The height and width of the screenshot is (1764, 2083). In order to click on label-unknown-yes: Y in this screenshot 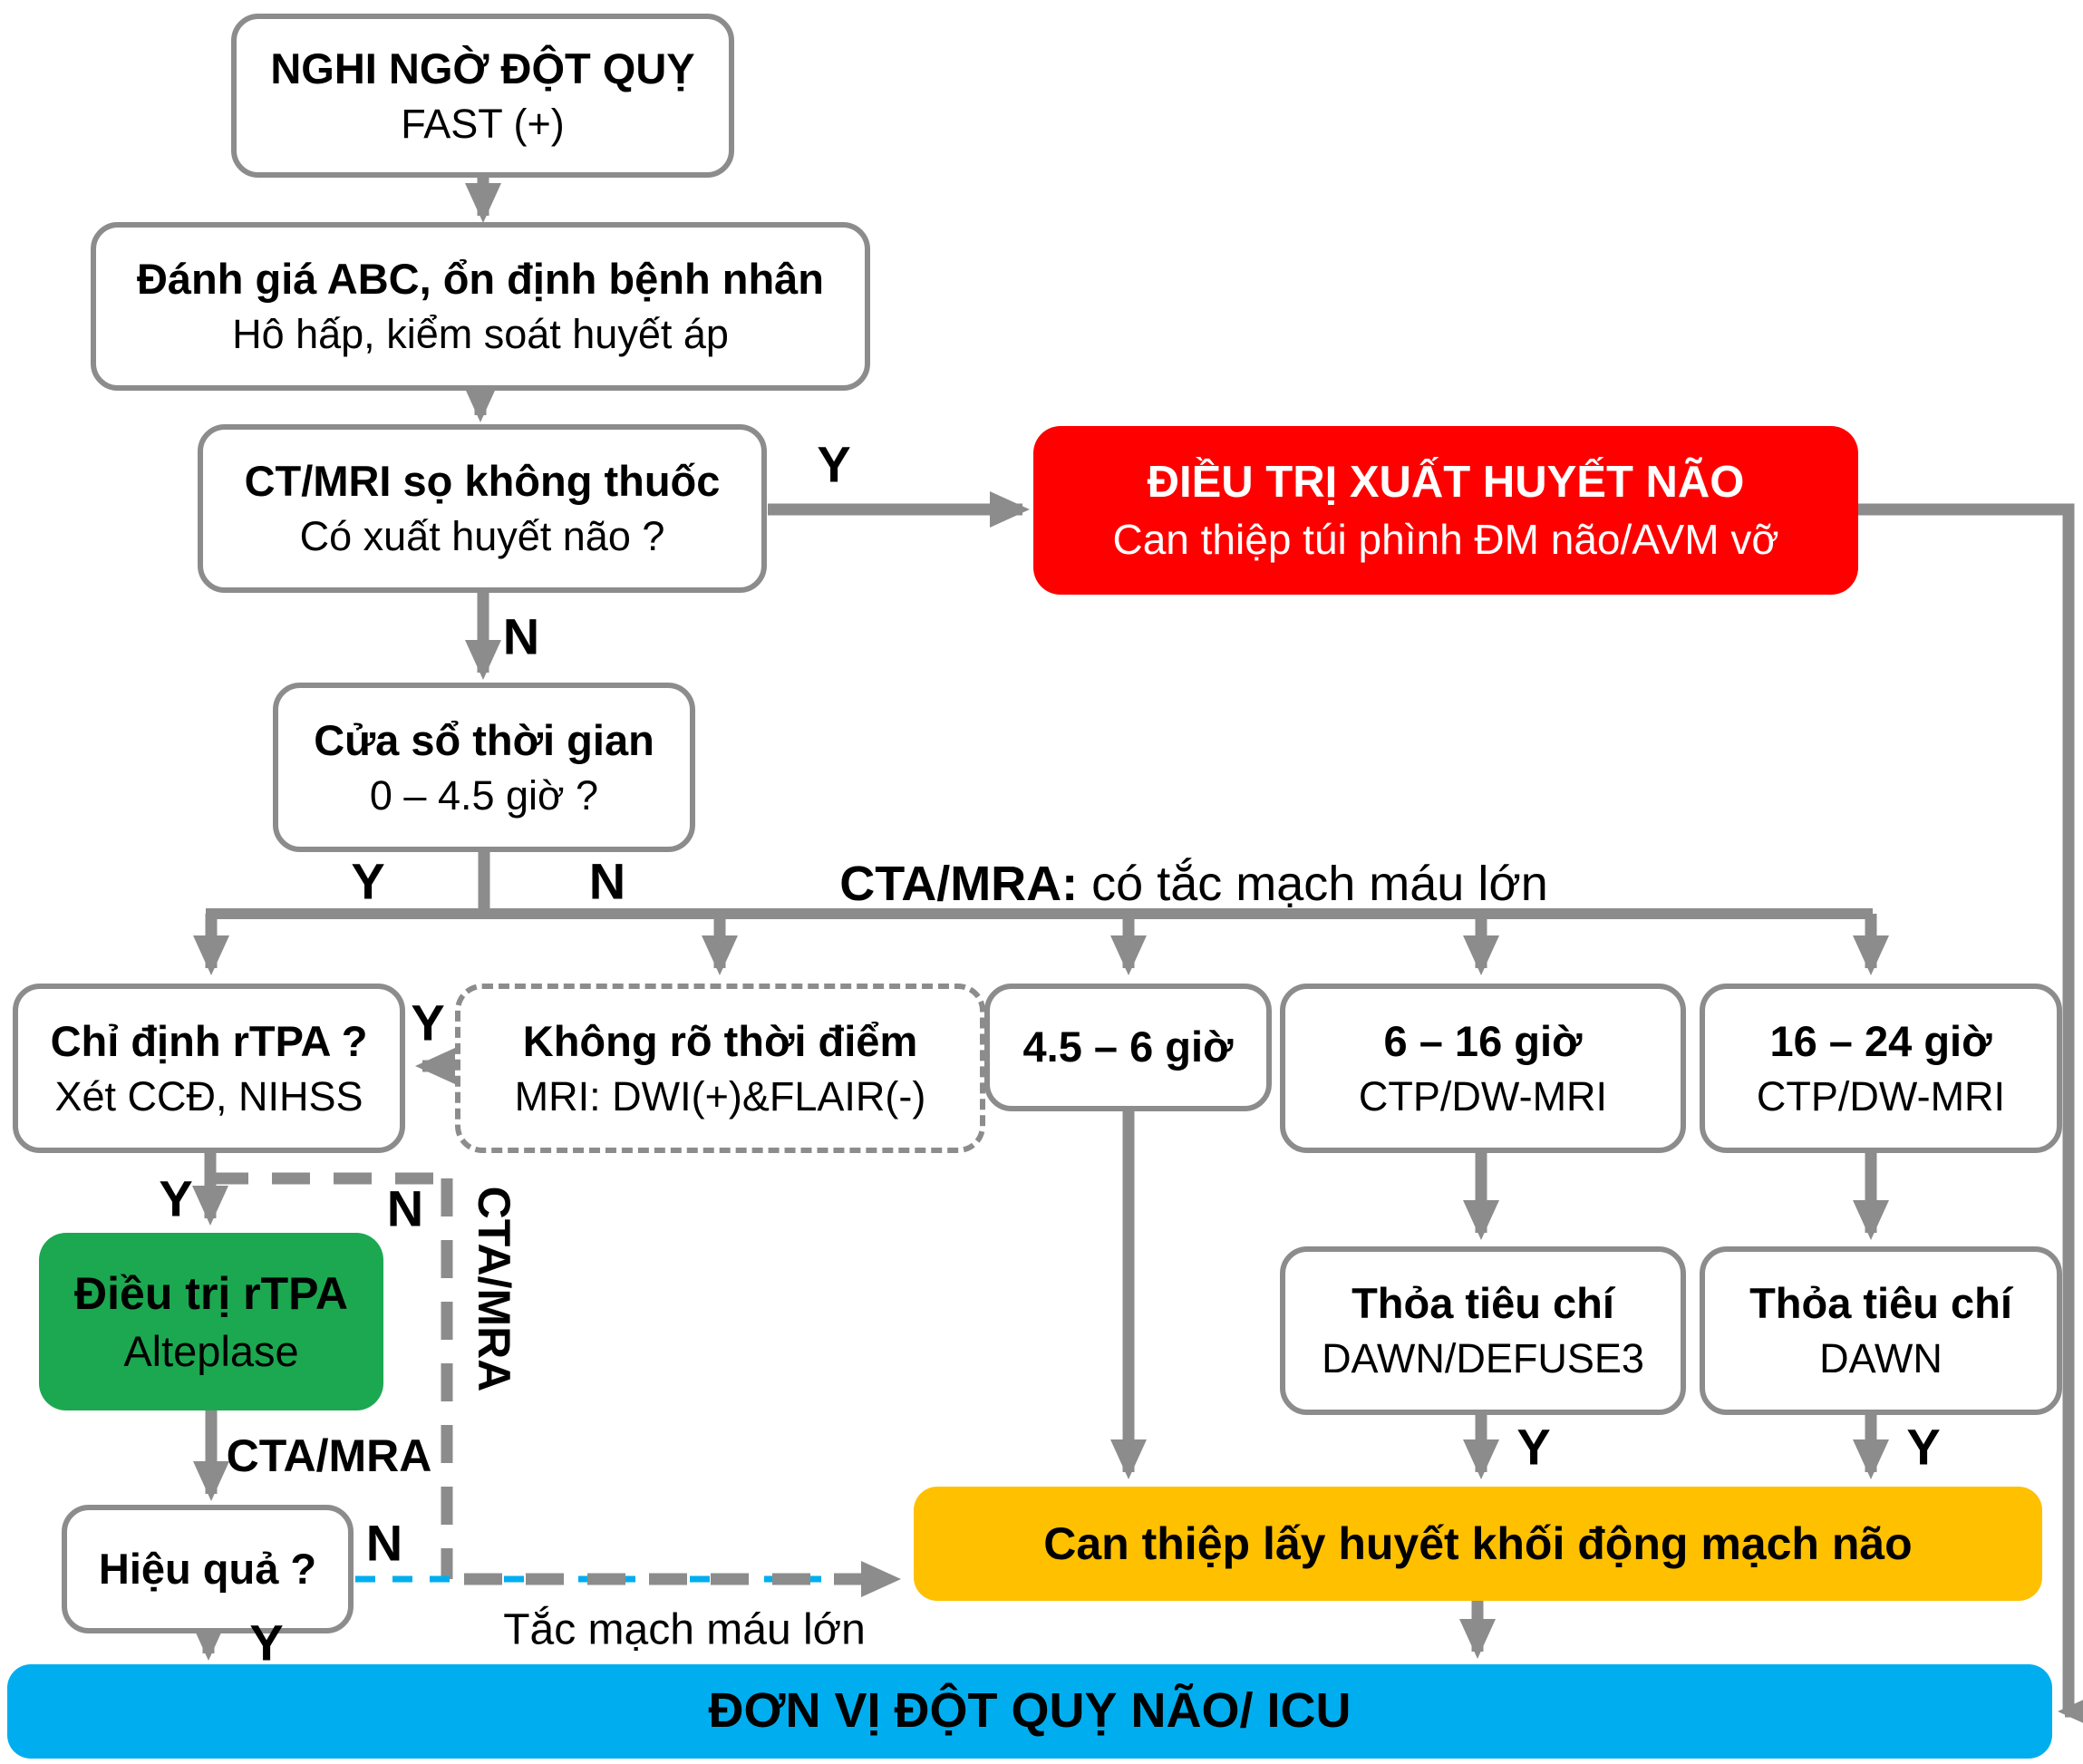, I will do `click(428, 1023)`.